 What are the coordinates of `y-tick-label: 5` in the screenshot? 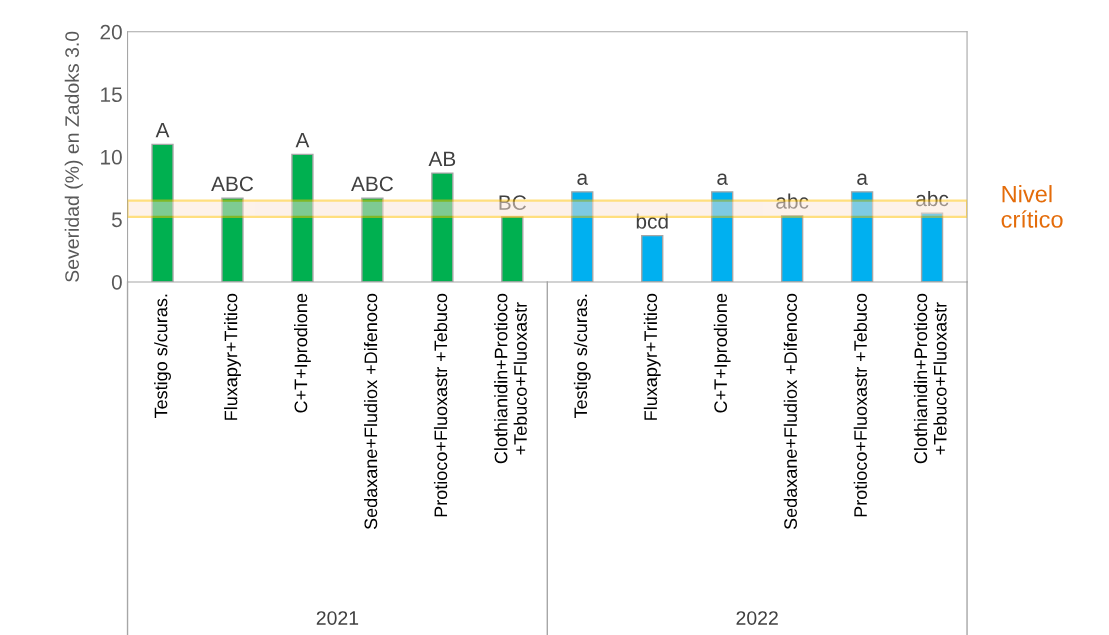 It's located at (116, 220).